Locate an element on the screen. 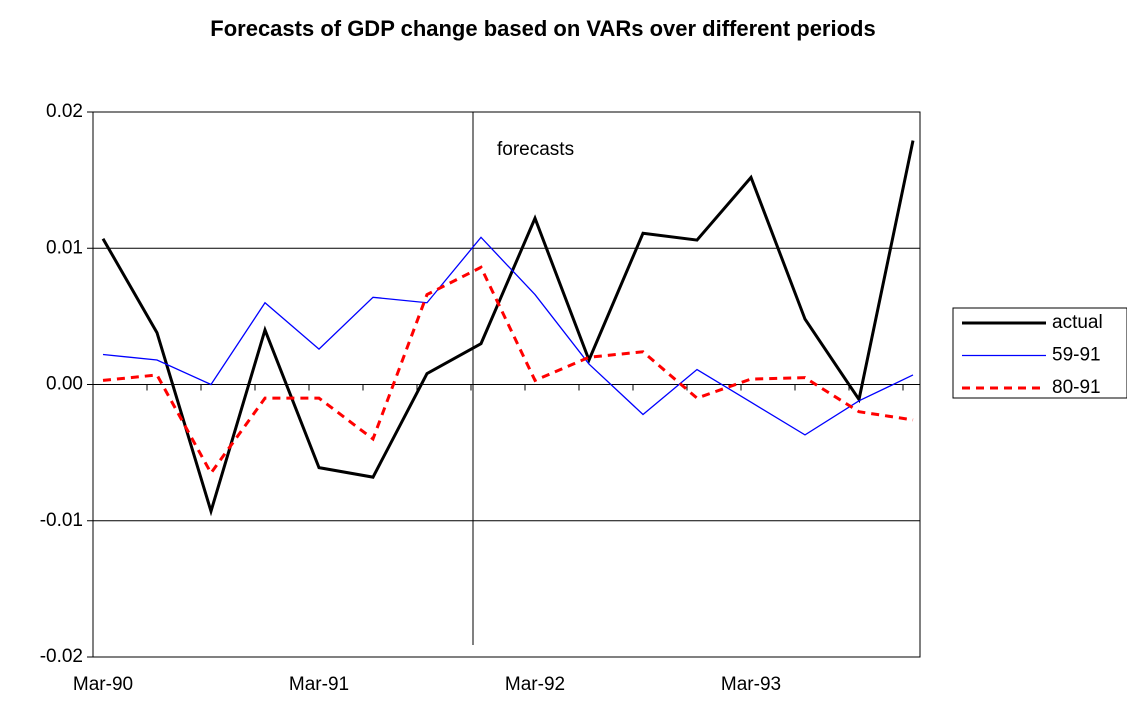 The width and height of the screenshot is (1127, 709). x-tick-label: Mar-92 is located at coordinates (535, 684).